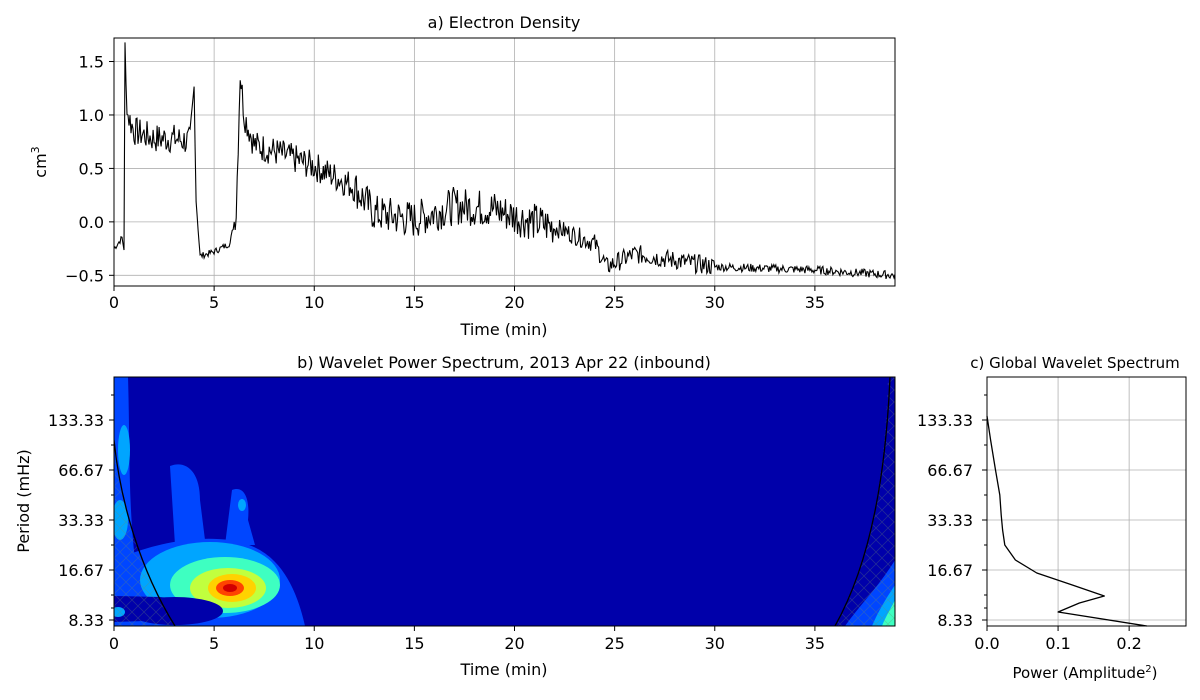  What do you see at coordinates (1057, 643) in the screenshot?
I see `x-tick-label: 0.1` at bounding box center [1057, 643].